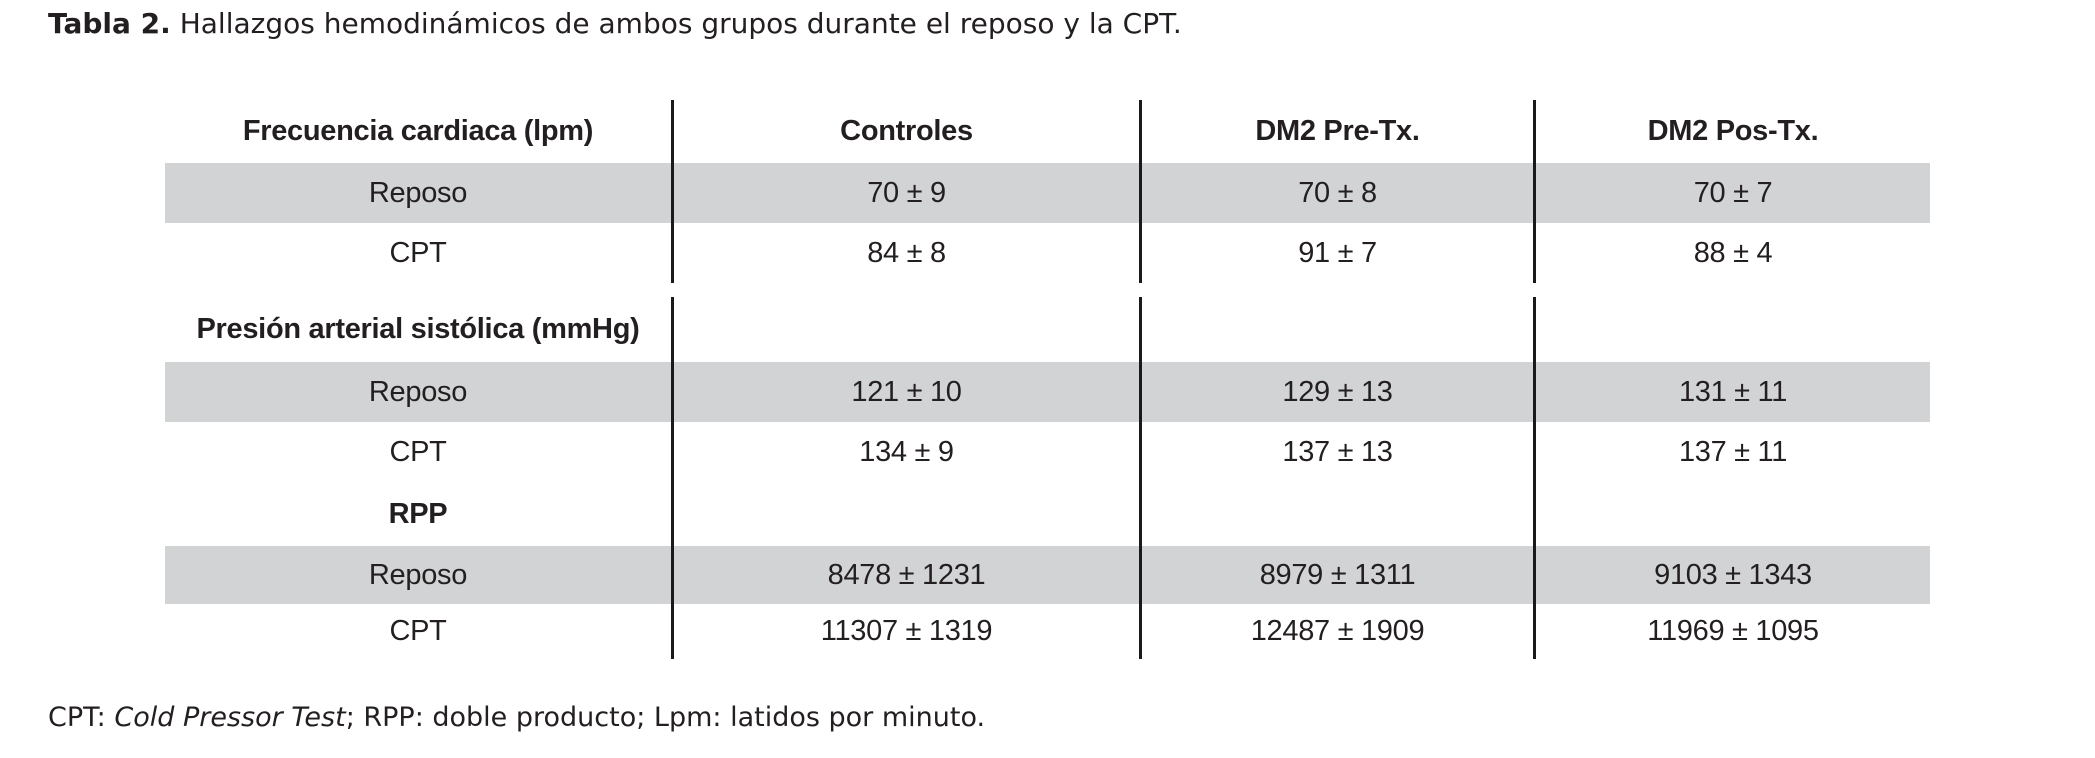 This screenshot has height=758, width=2095. I want to click on section-header-rpp: RPP, so click(1047, 514).